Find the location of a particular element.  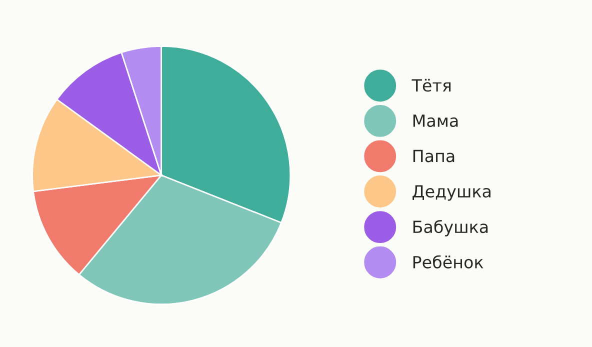

legend-label: Дедушка is located at coordinates (451, 193).